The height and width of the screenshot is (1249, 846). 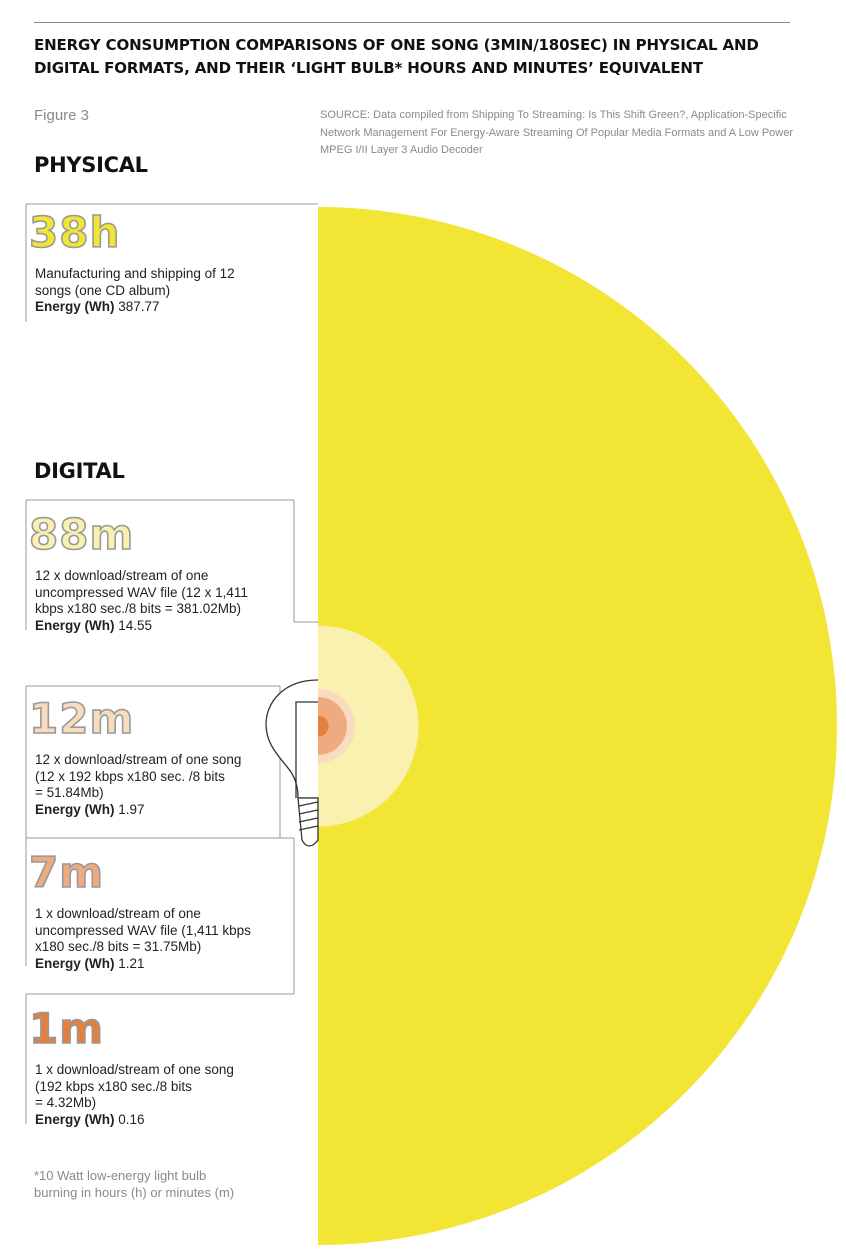 I want to click on semicircle-mark-7m, so click(x=332, y=726).